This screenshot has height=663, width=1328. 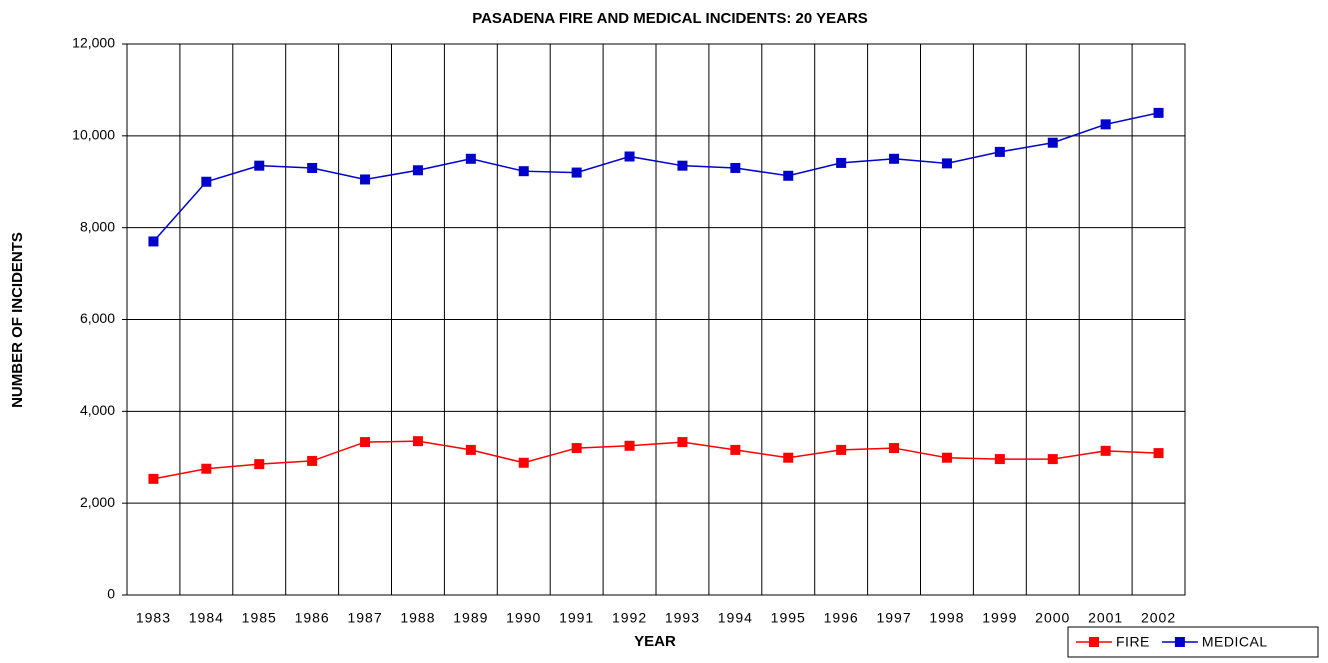 What do you see at coordinates (470, 618) in the screenshot?
I see `x-tick-label: 1989` at bounding box center [470, 618].